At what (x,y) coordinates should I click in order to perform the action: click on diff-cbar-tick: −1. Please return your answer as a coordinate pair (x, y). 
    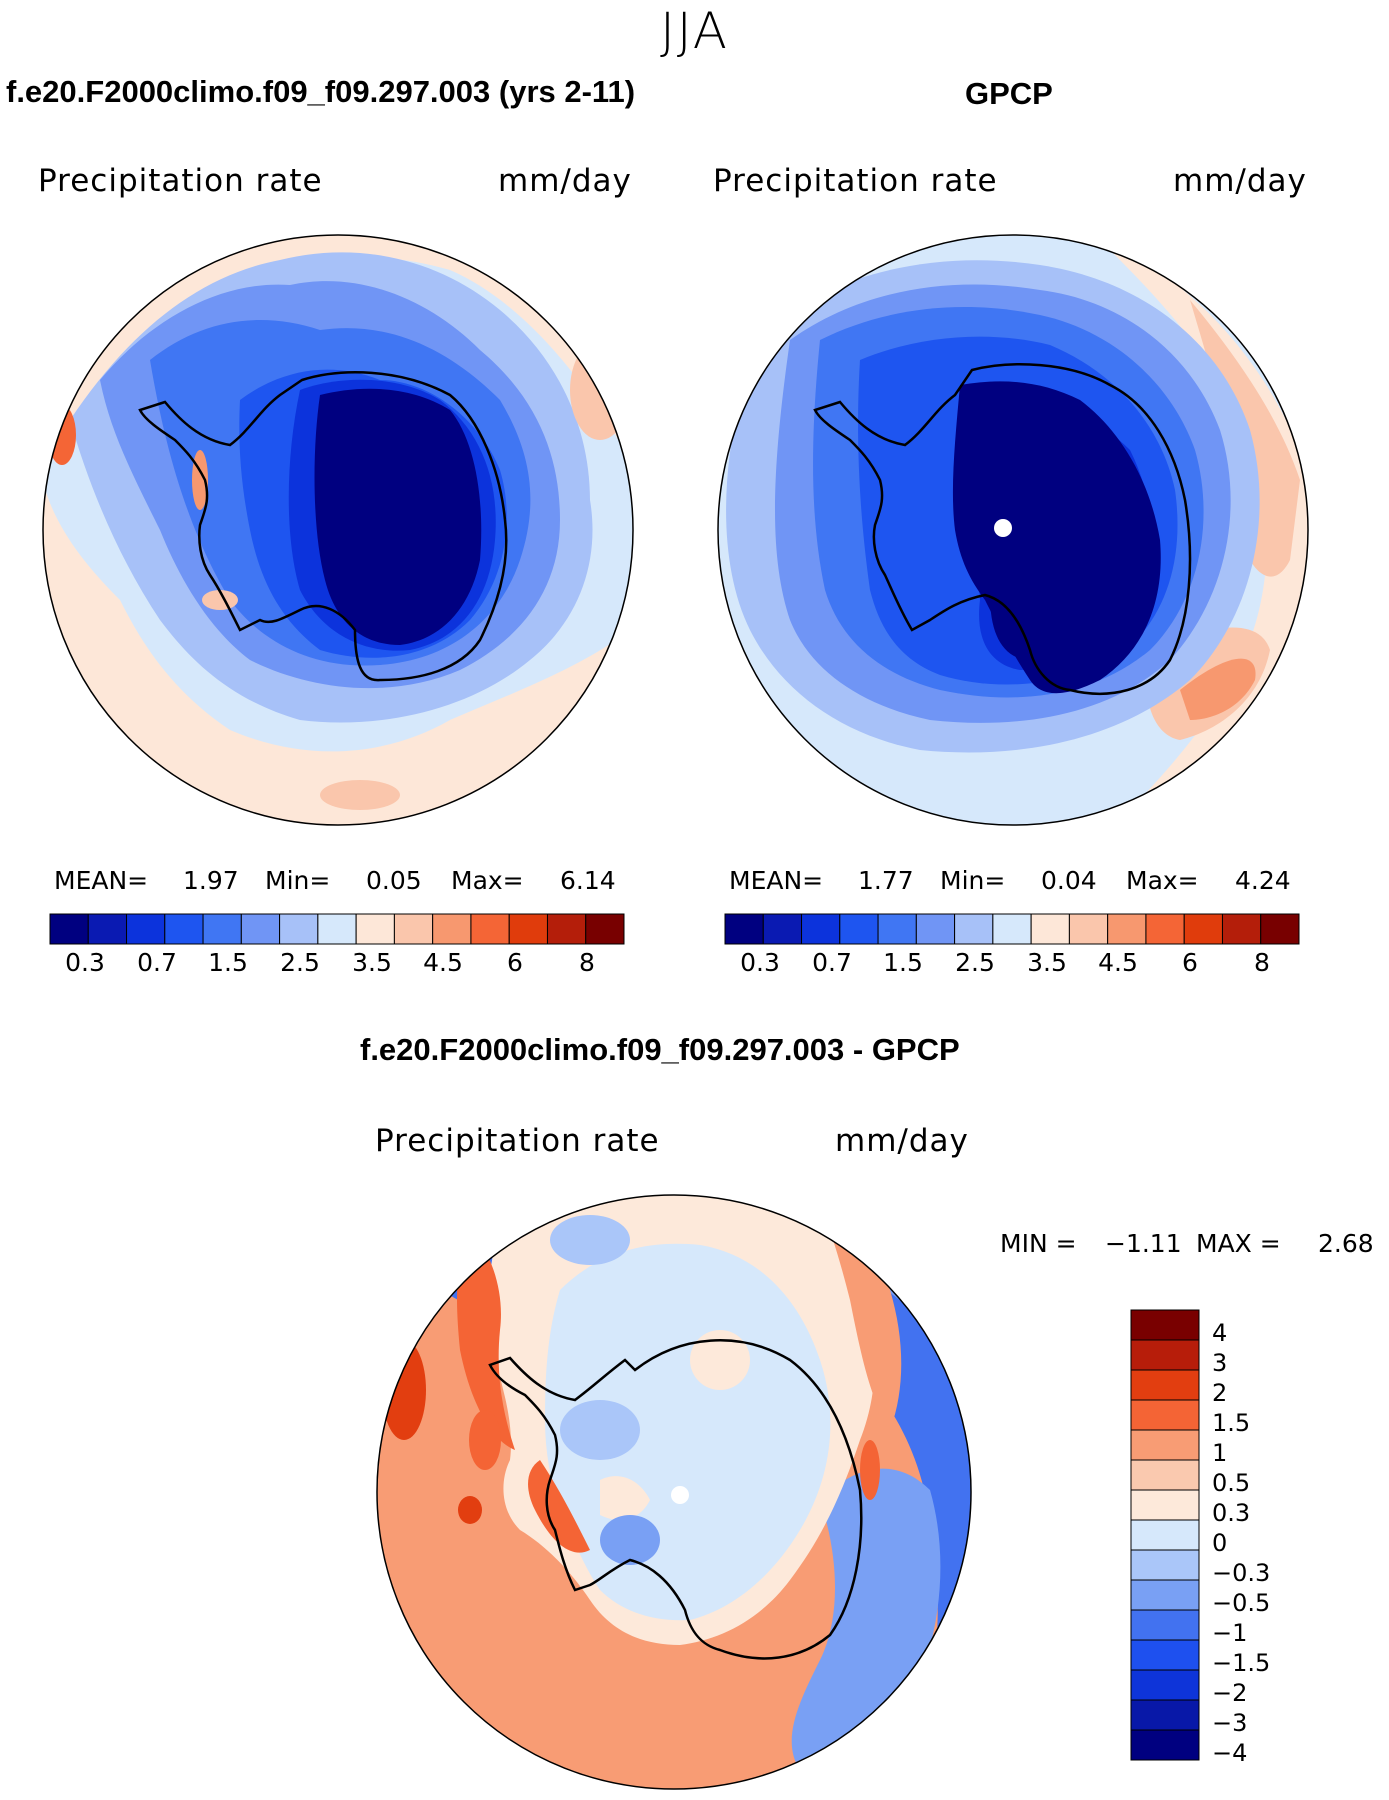
    Looking at the image, I should click on (1230, 1633).